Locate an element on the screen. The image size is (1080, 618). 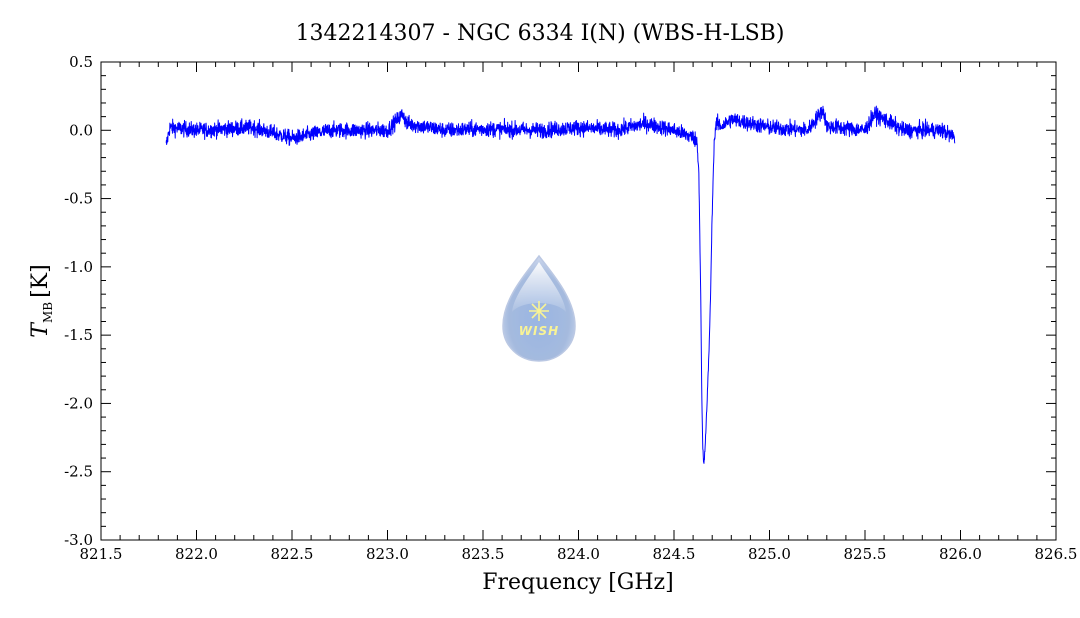
y-axis-label: TMB [K] is located at coordinates (41, 300).